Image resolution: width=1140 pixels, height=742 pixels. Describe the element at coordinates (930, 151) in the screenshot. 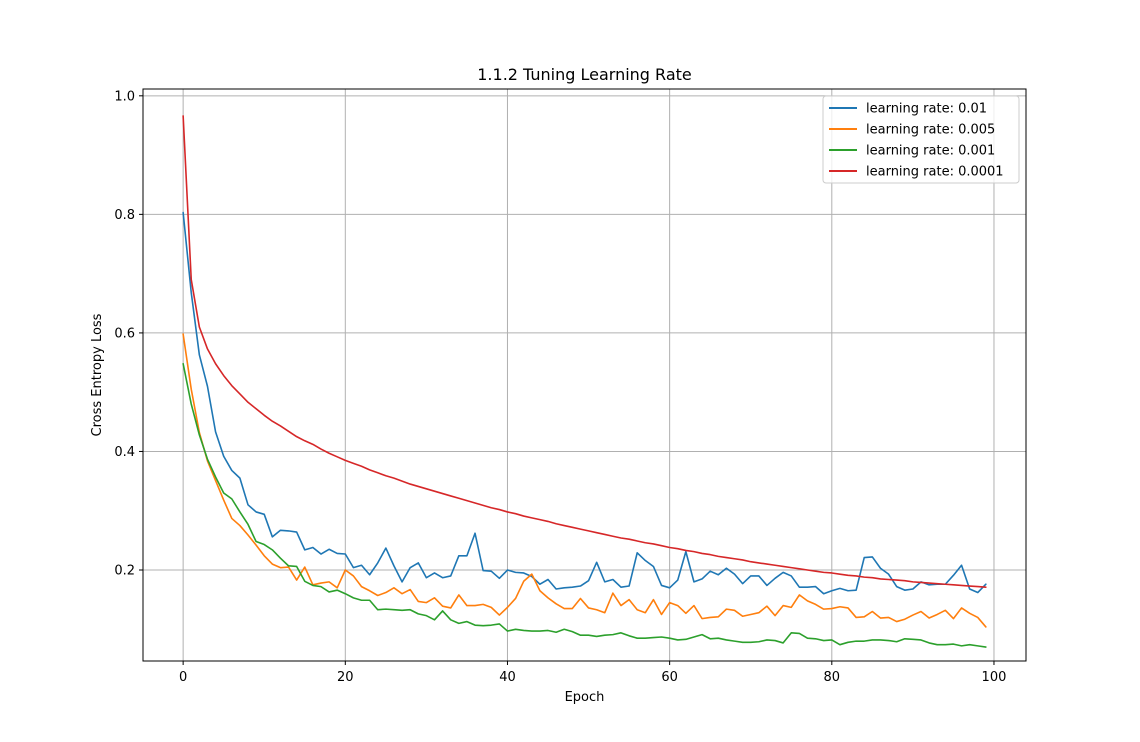

I see `legend-label-3: learning rate: 0.001` at that location.